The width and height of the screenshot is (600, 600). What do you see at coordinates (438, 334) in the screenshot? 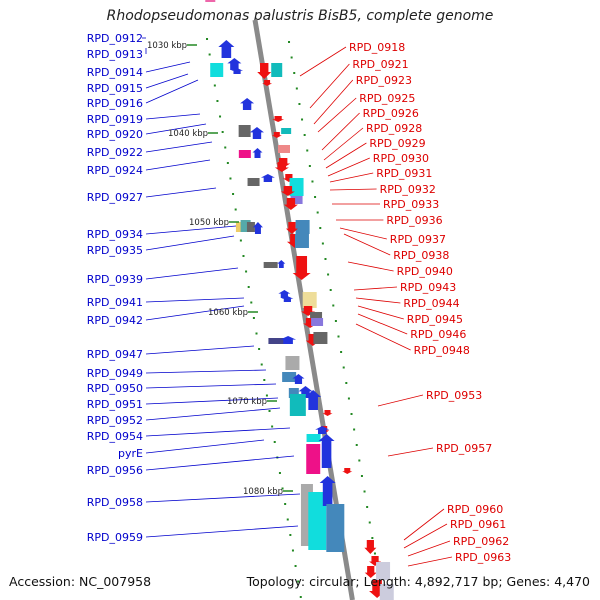
I see `gene-label-right: RPD_0946` at bounding box center [438, 334].